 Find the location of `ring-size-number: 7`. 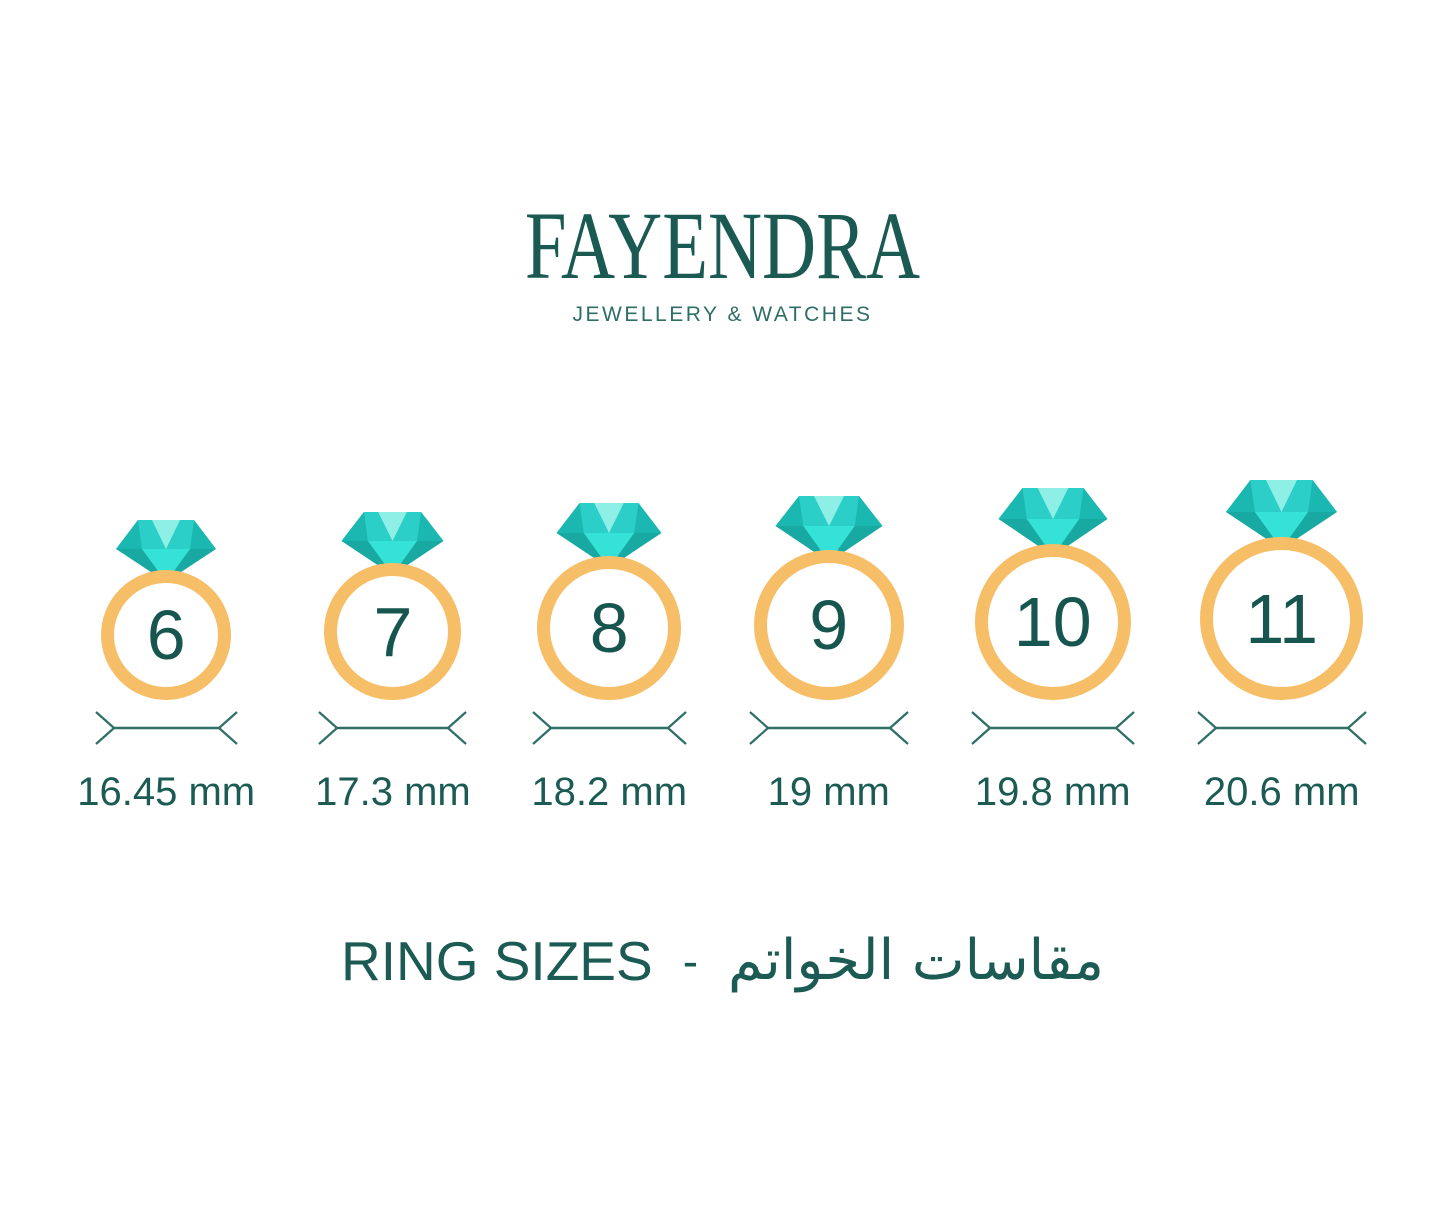

ring-size-number: 7 is located at coordinates (393, 631).